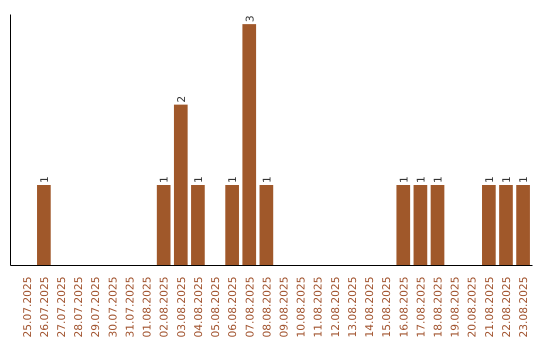  What do you see at coordinates (164, 307) in the screenshot?
I see `x-tick-label: 02.08.2025` at bounding box center [164, 307].